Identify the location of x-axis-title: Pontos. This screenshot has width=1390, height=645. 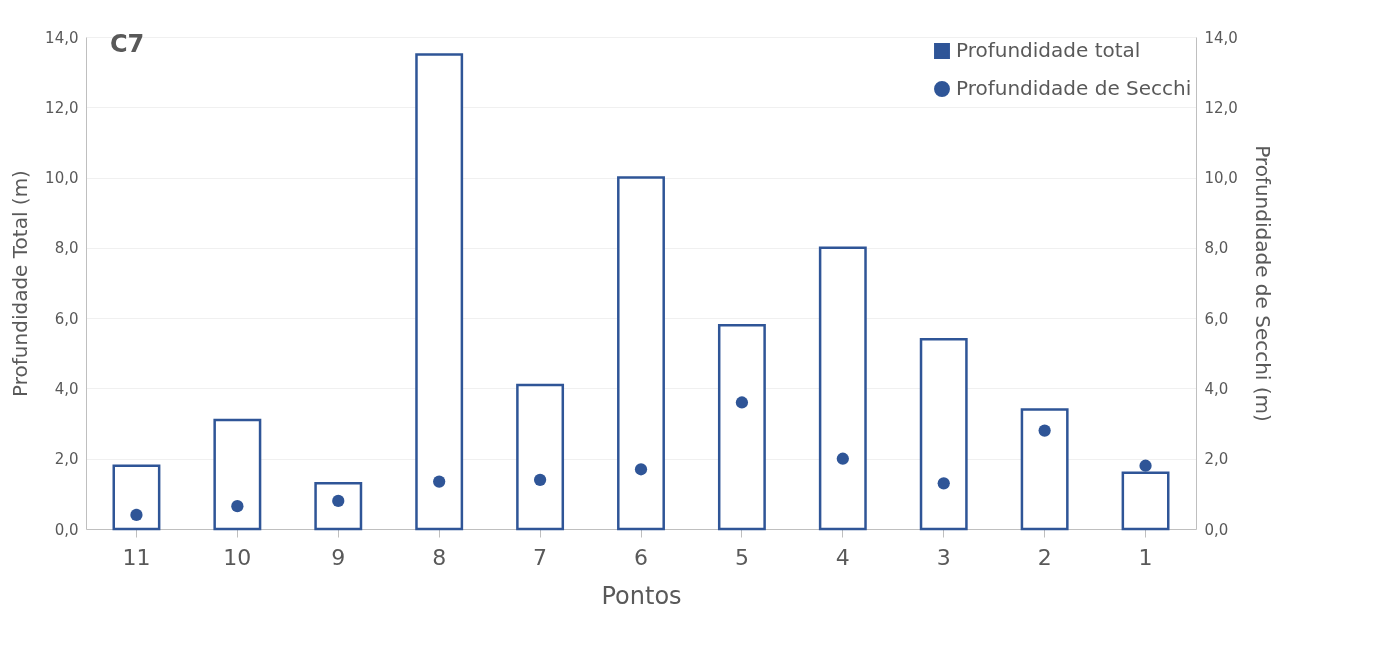
(641, 595).